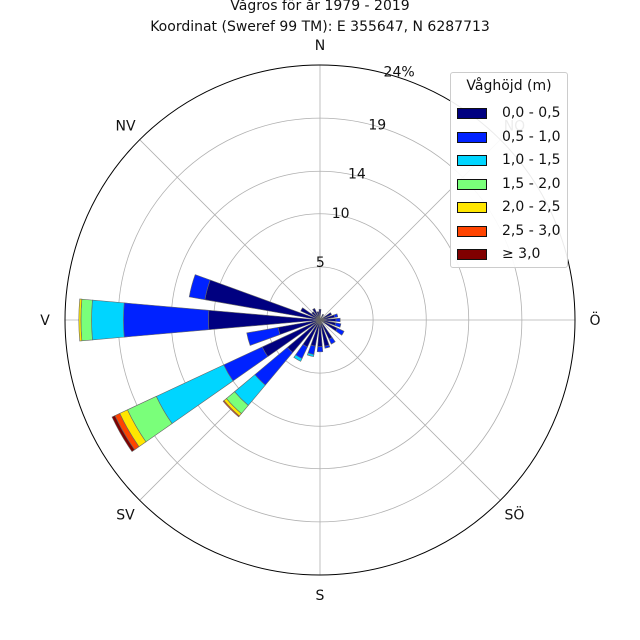 This screenshot has height=640, width=640. Describe the element at coordinates (341, 214) in the screenshot. I see `radial-tick-label: 10` at that location.